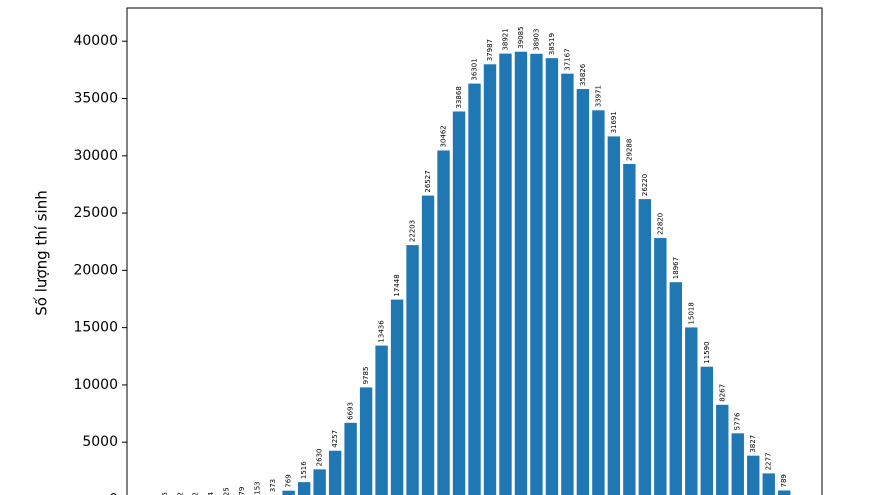 The height and width of the screenshot is (495, 880). Describe the element at coordinates (738, 421) in the screenshot. I see `value-label: 5776` at that location.